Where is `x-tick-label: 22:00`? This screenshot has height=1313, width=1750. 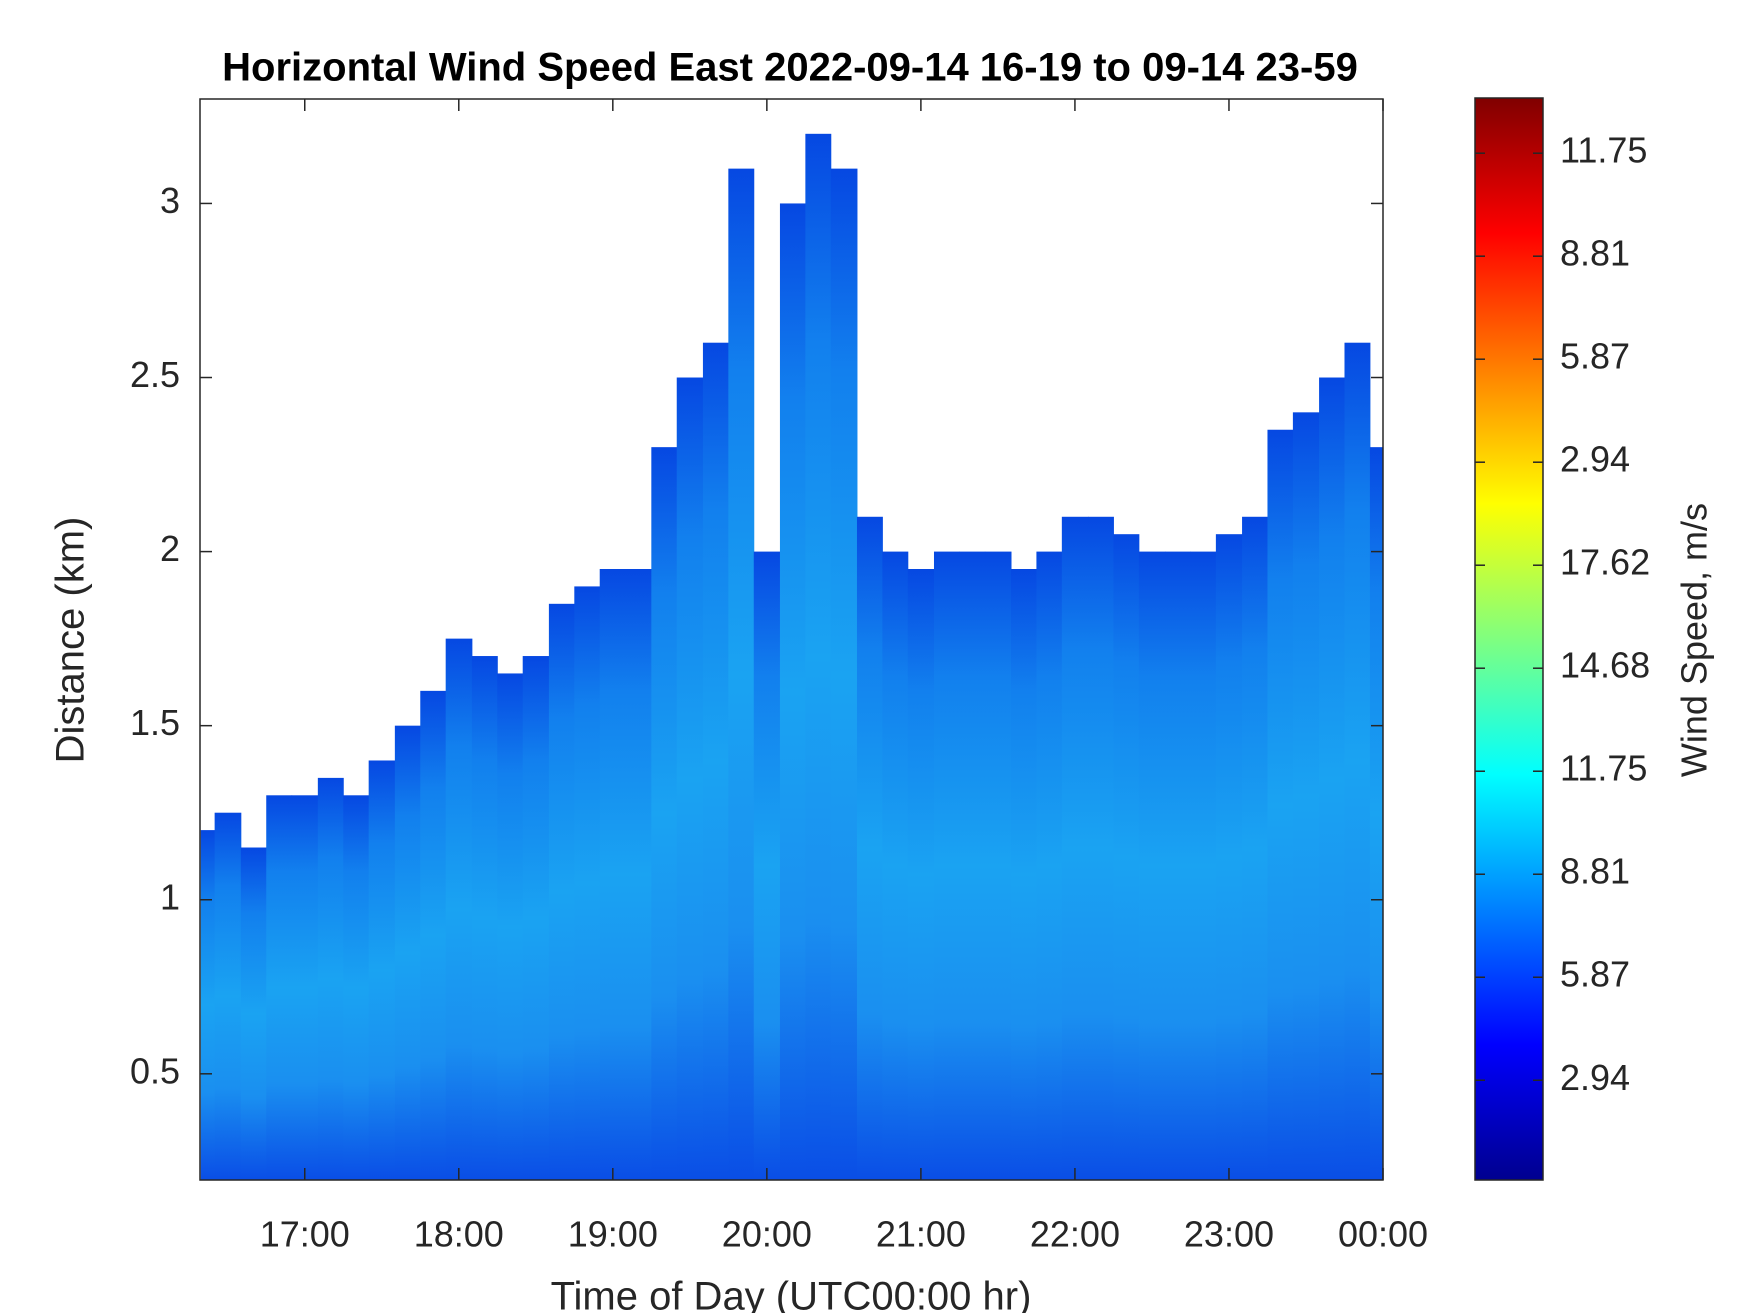 x-tick-label: 22:00 is located at coordinates (1075, 1234).